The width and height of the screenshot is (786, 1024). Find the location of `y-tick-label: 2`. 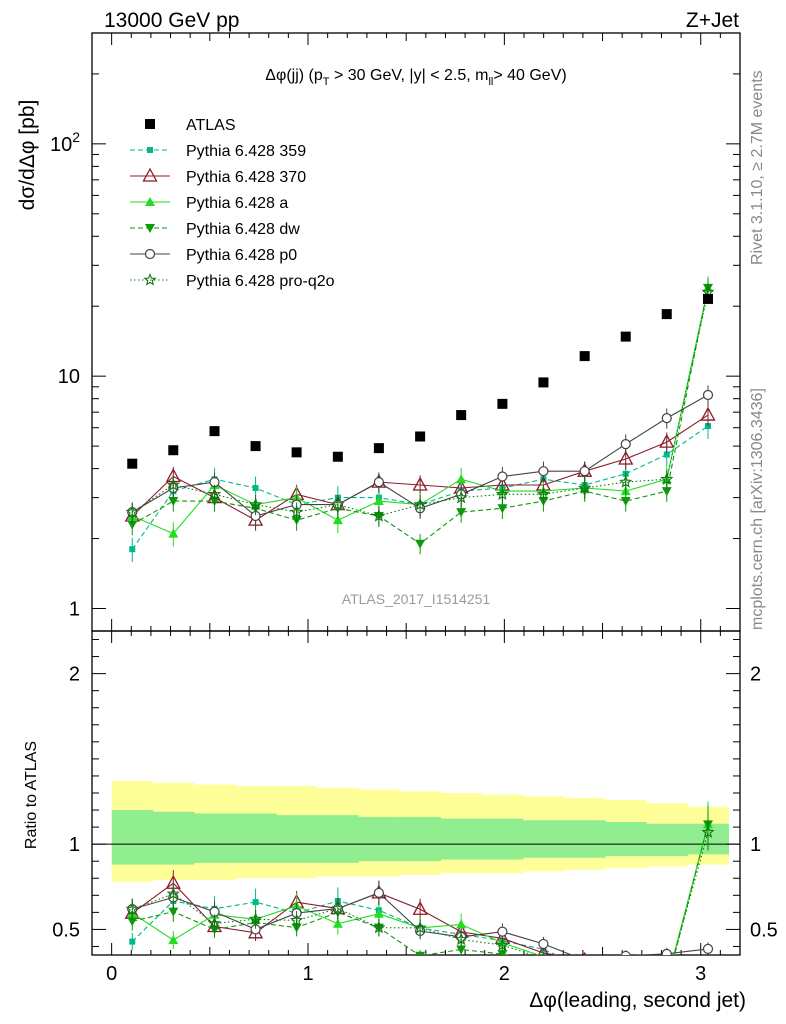

y-tick-label: 2 is located at coordinates (74, 675).